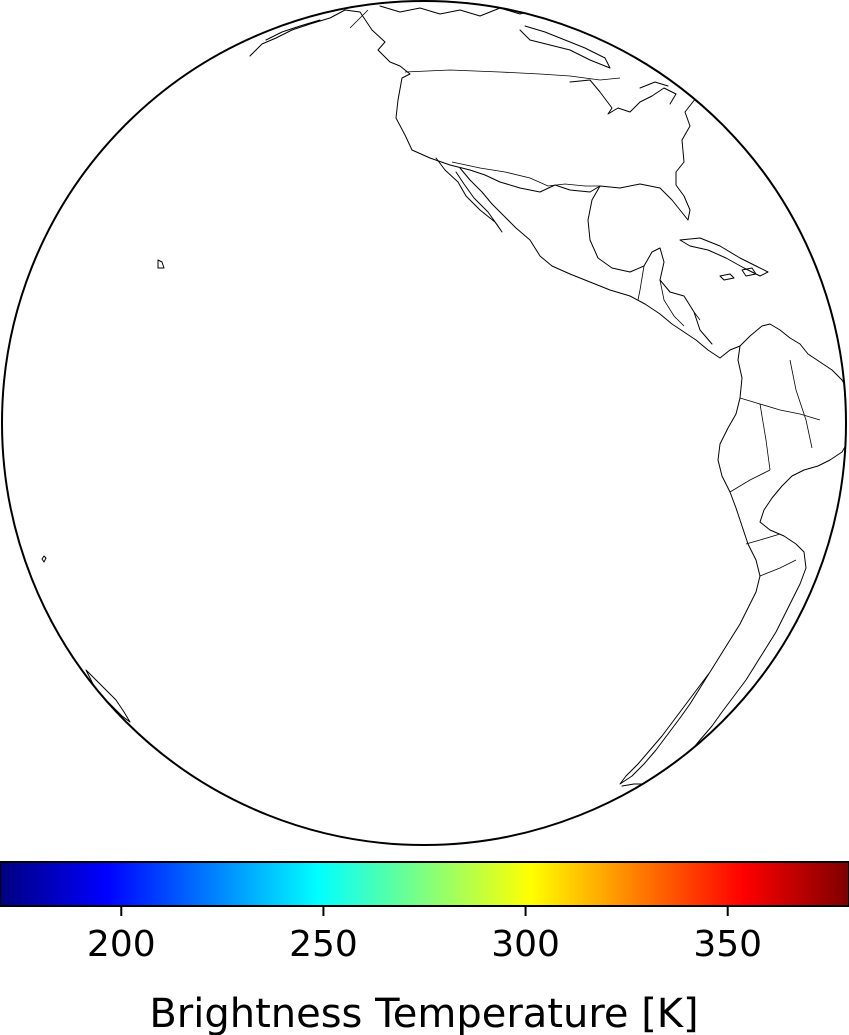 The width and height of the screenshot is (849, 1035). What do you see at coordinates (727, 944) in the screenshot?
I see `colorbar-tick-label: 350` at bounding box center [727, 944].